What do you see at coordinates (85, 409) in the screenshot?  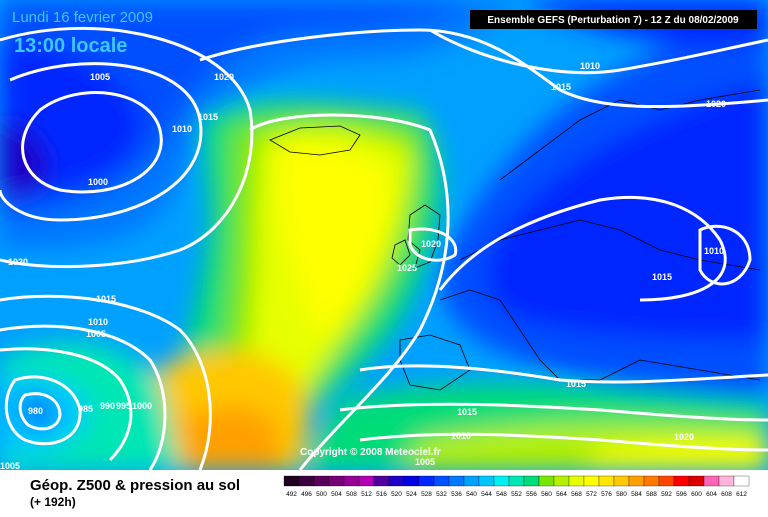 I see `isobar-label: 985` at bounding box center [85, 409].